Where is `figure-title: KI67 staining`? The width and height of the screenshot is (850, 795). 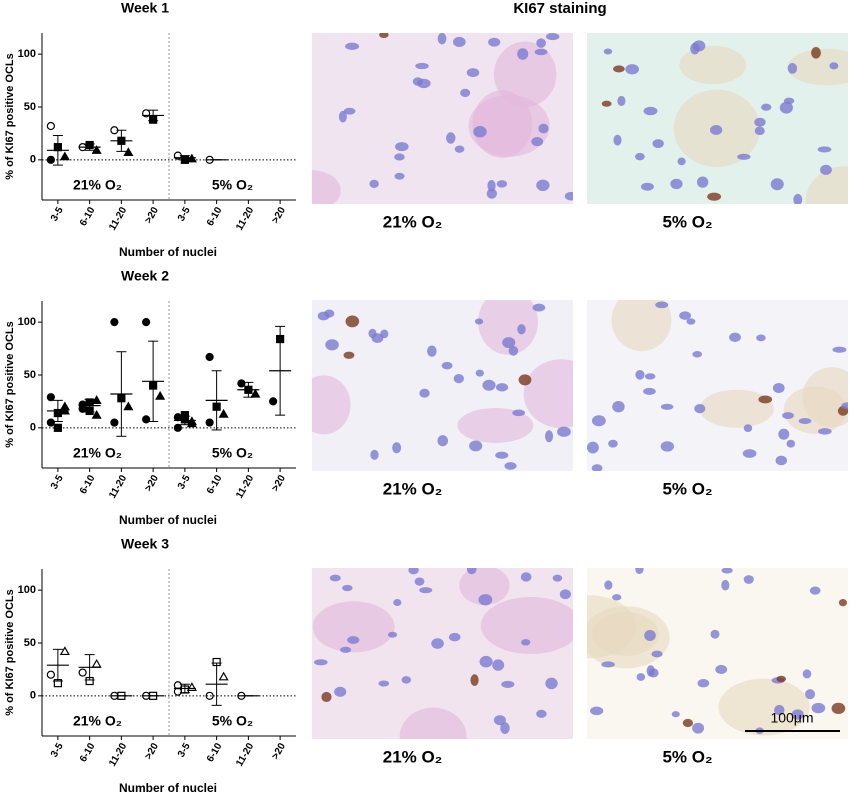 figure-title: KI67 staining is located at coordinates (559, 8).